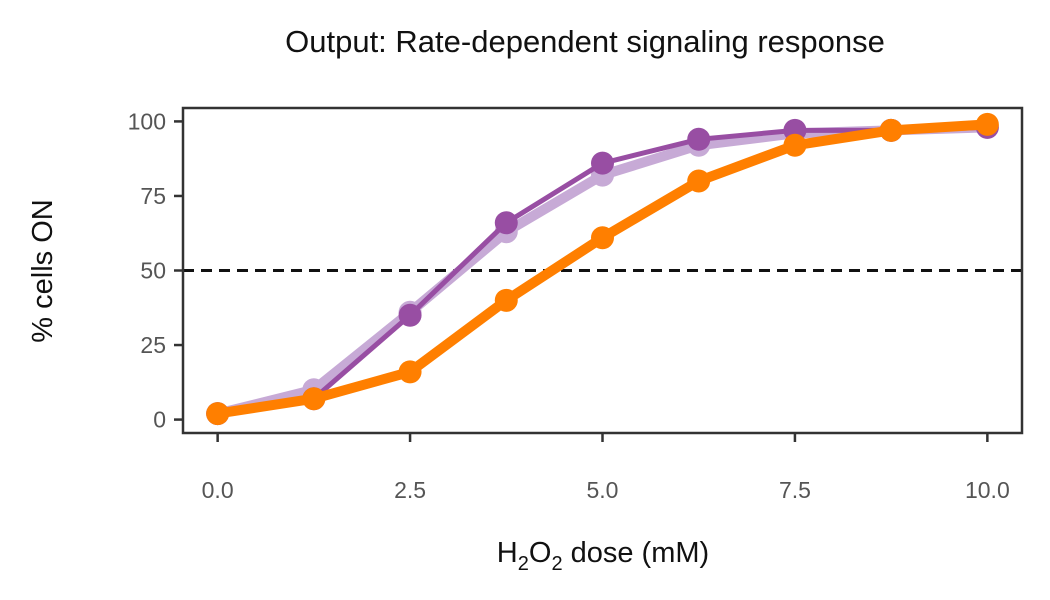 The height and width of the screenshot is (600, 1050). What do you see at coordinates (556, 564) in the screenshot?
I see `x-label-subscript-2: 2` at bounding box center [556, 564].